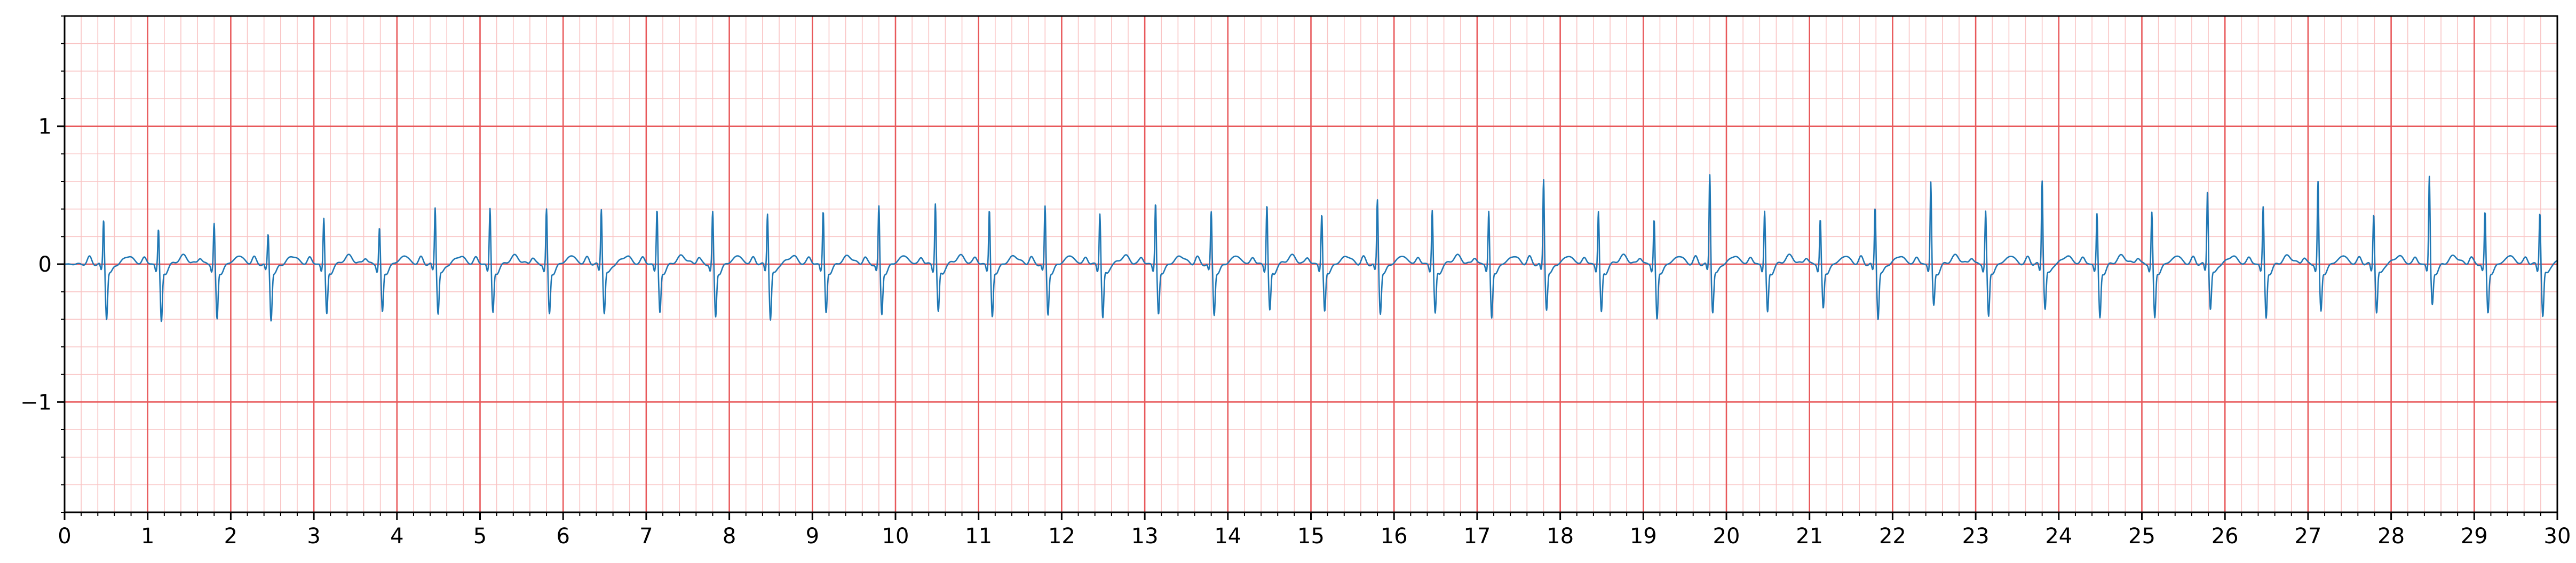 The width and height of the screenshot is (2576, 563). What do you see at coordinates (1311, 536) in the screenshot?
I see `x-tick-label: 15` at bounding box center [1311, 536].